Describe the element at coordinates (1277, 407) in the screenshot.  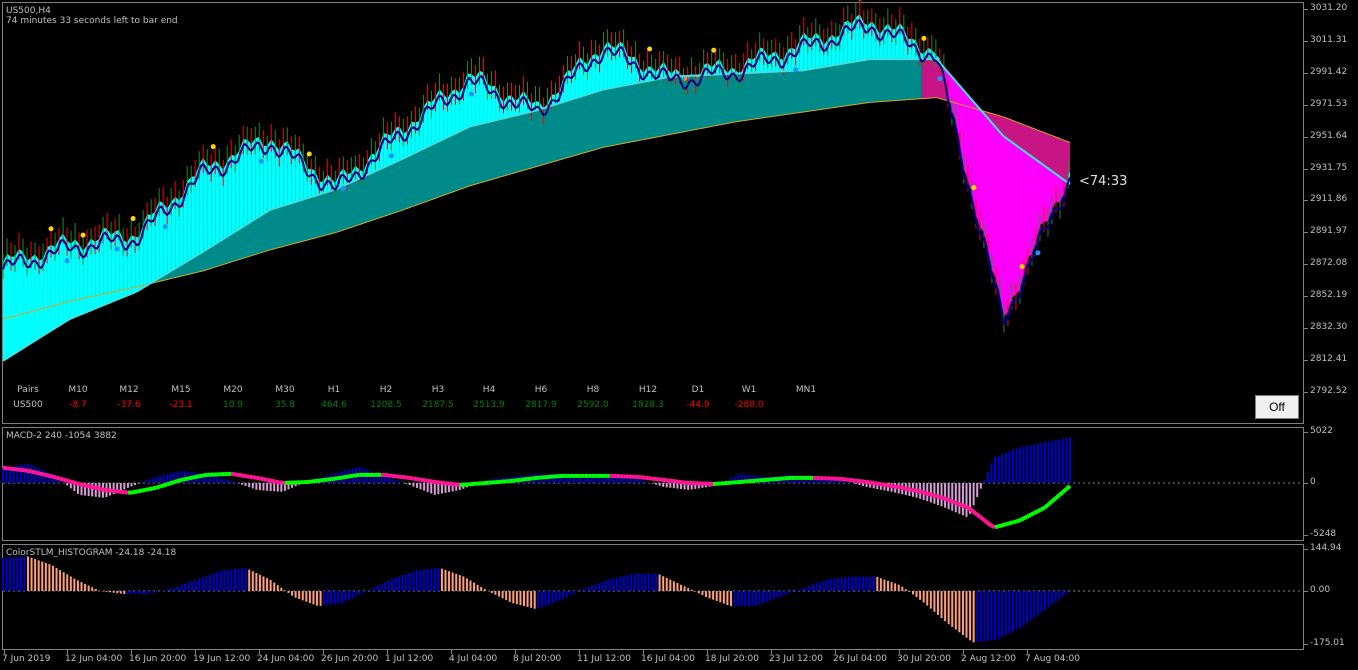
I see `off-button: Off` at that location.